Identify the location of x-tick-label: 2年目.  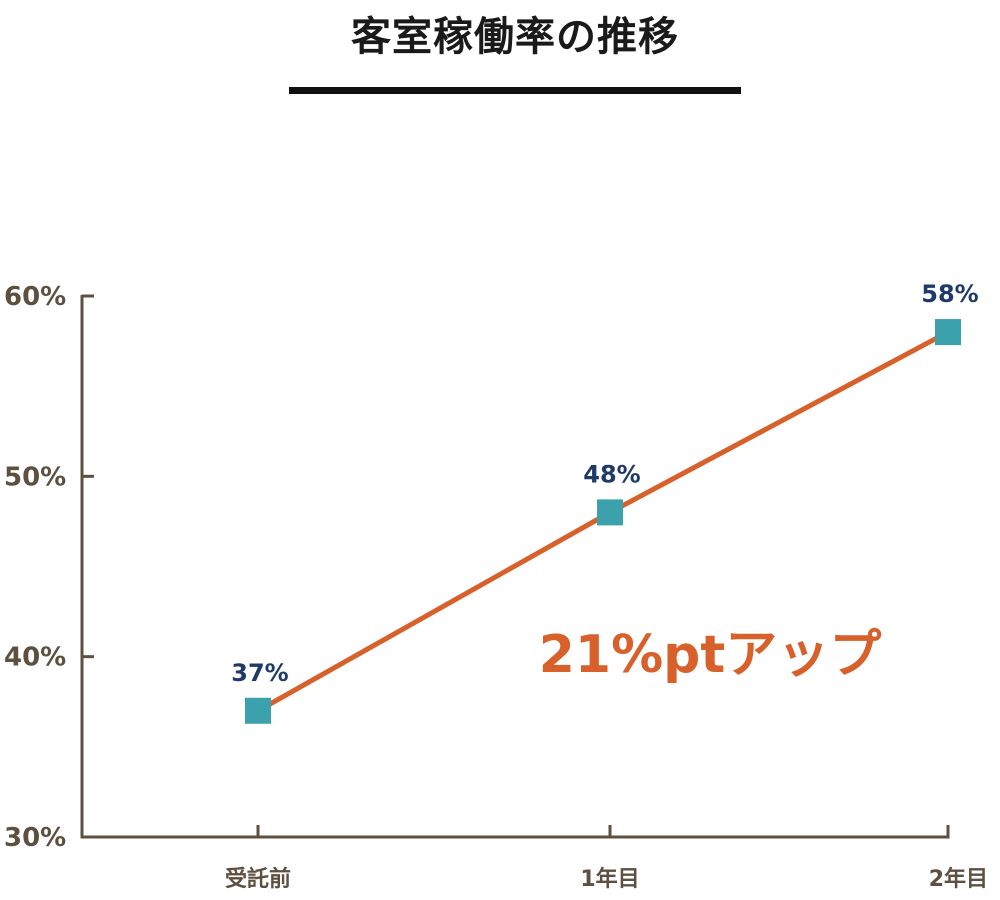
(958, 879).